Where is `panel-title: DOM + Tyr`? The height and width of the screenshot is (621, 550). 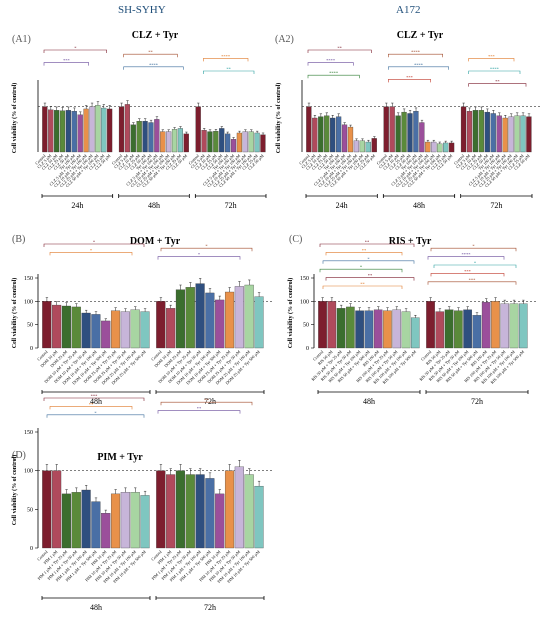
panel-title: DOM + Tyr is located at coordinates (155, 241).